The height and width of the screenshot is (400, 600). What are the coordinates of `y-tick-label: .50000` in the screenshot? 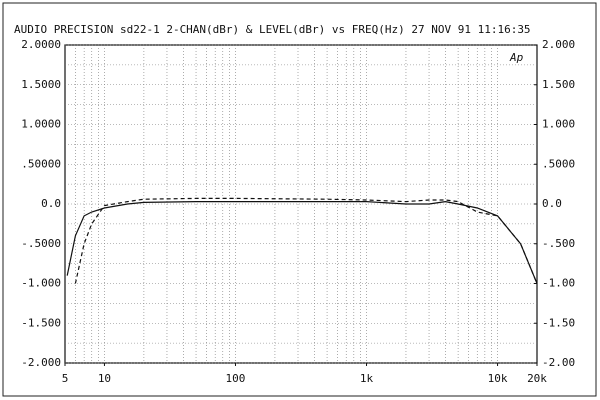 It's located at (41, 163).